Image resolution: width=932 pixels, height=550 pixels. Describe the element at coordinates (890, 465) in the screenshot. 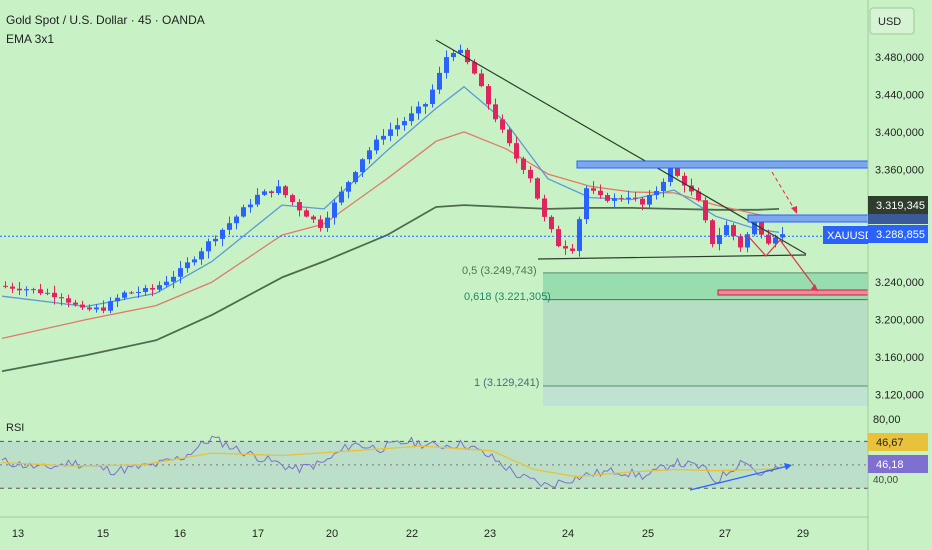

I see `rsi-value-text: 46,18` at that location.